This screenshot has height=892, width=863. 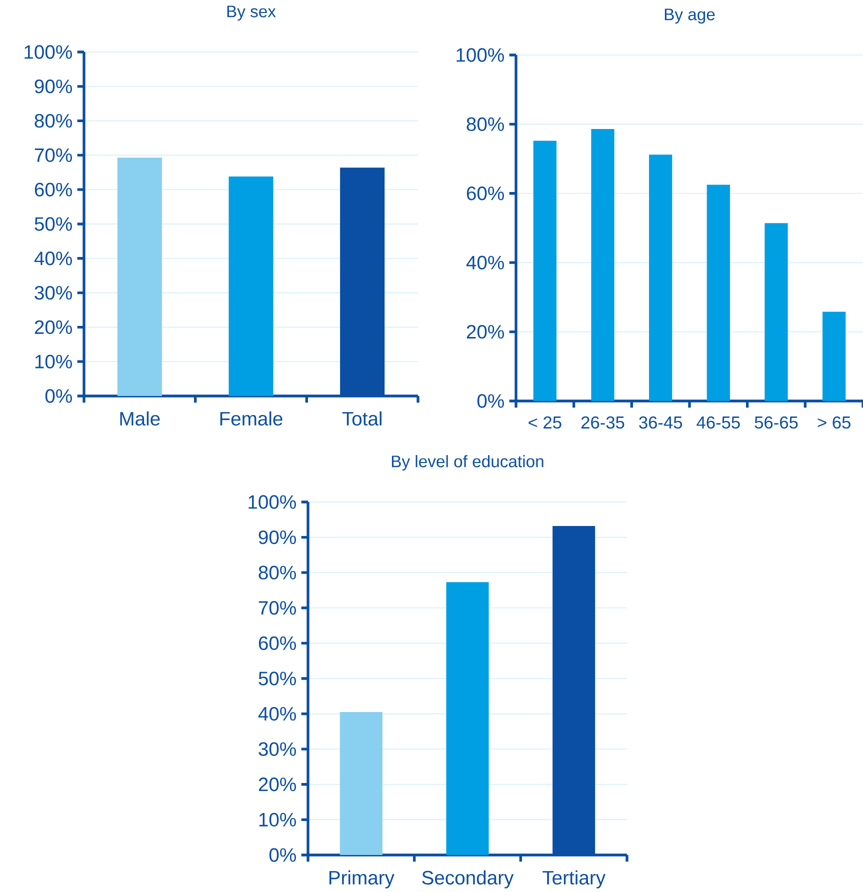 I want to click on x-tick-label: Secondary, so click(x=468, y=879).